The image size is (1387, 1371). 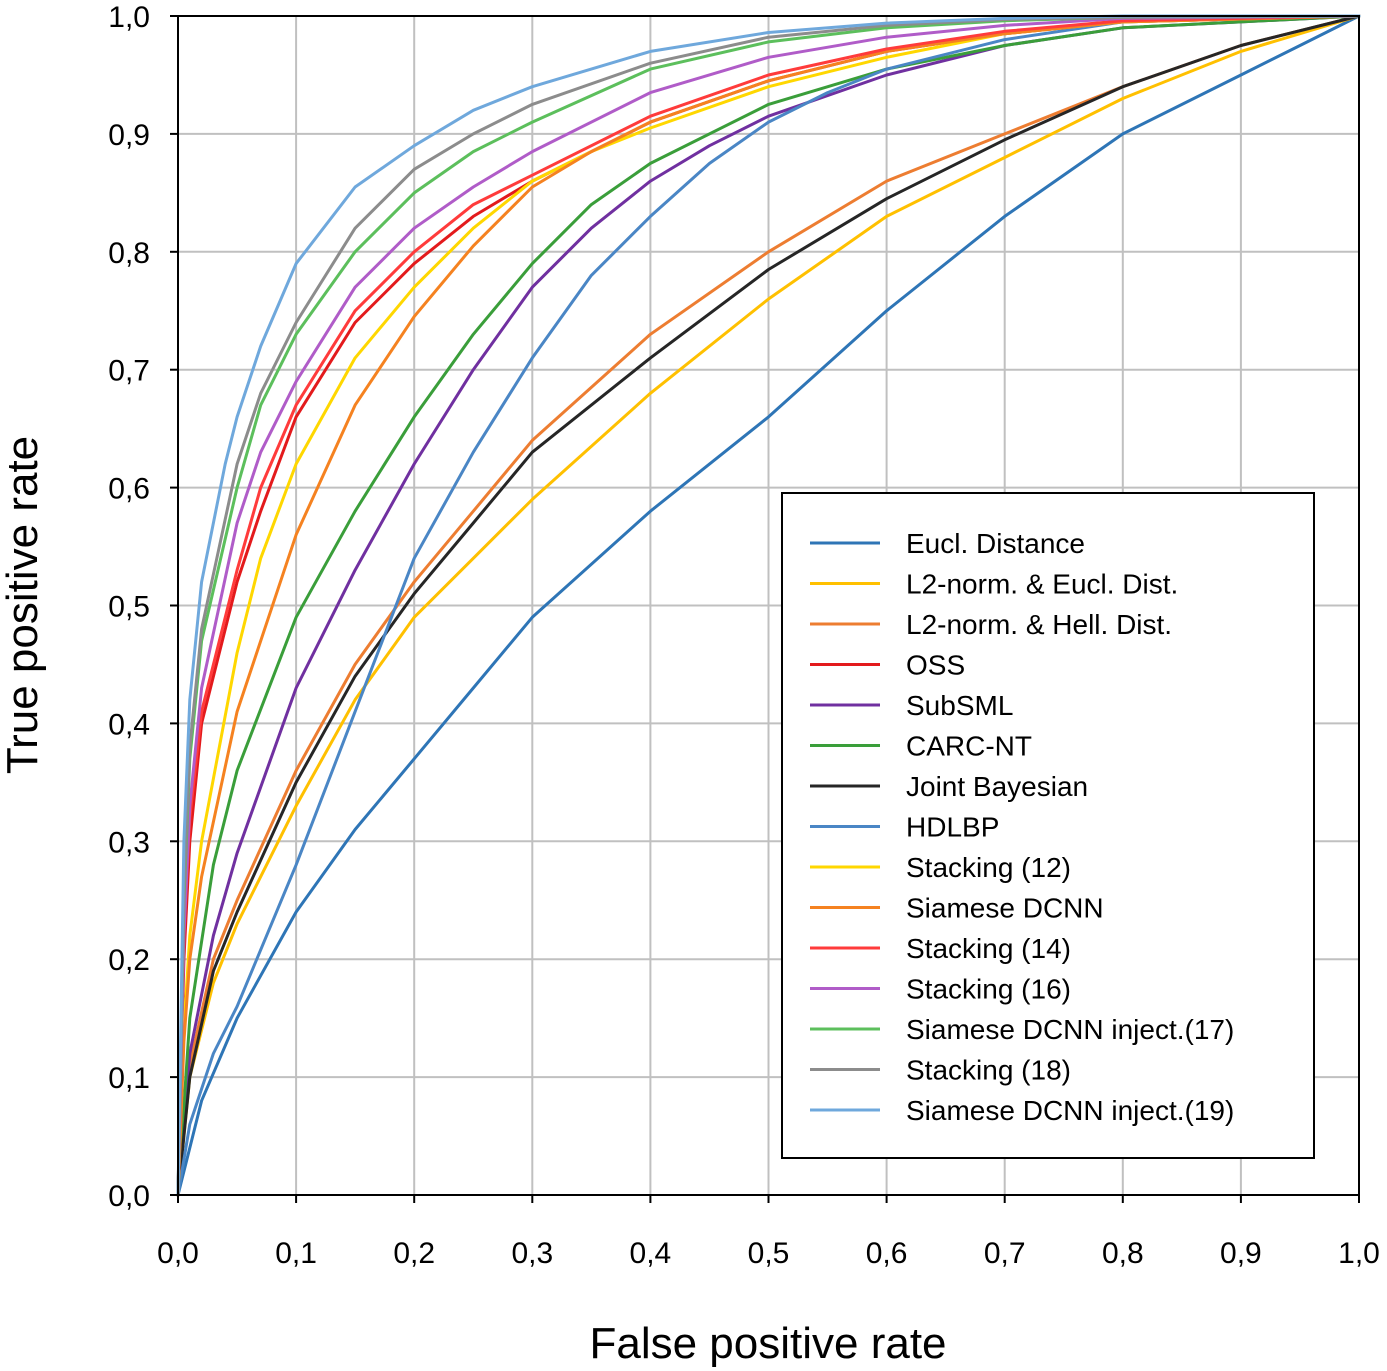 What do you see at coordinates (1241, 1253) in the screenshot?
I see `x-tick-label: 0,9` at bounding box center [1241, 1253].